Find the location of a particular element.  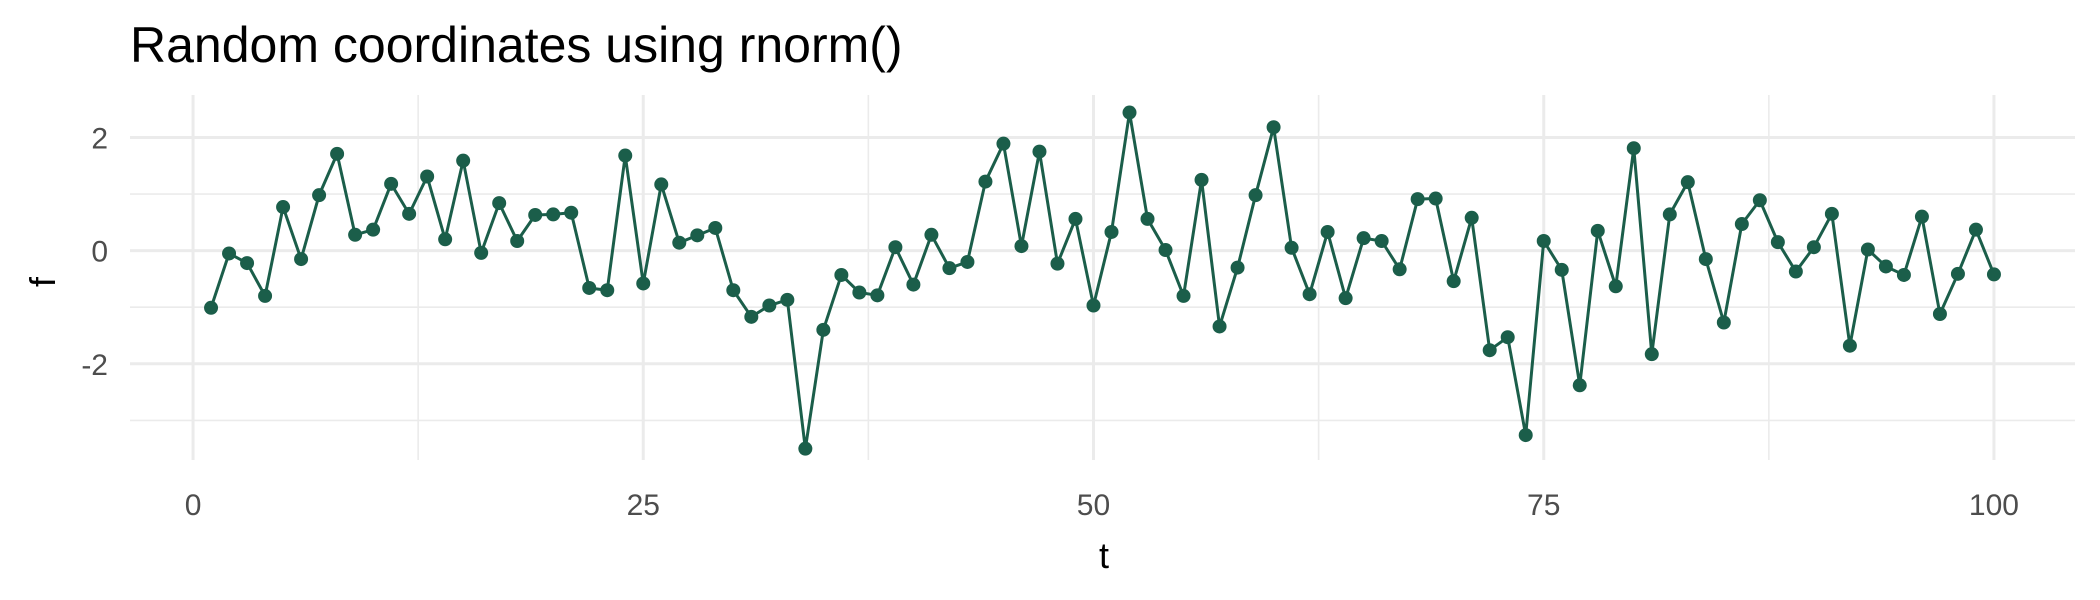

x-tick-labels: 0 25 50 75 100 is located at coordinates (1102, 505).